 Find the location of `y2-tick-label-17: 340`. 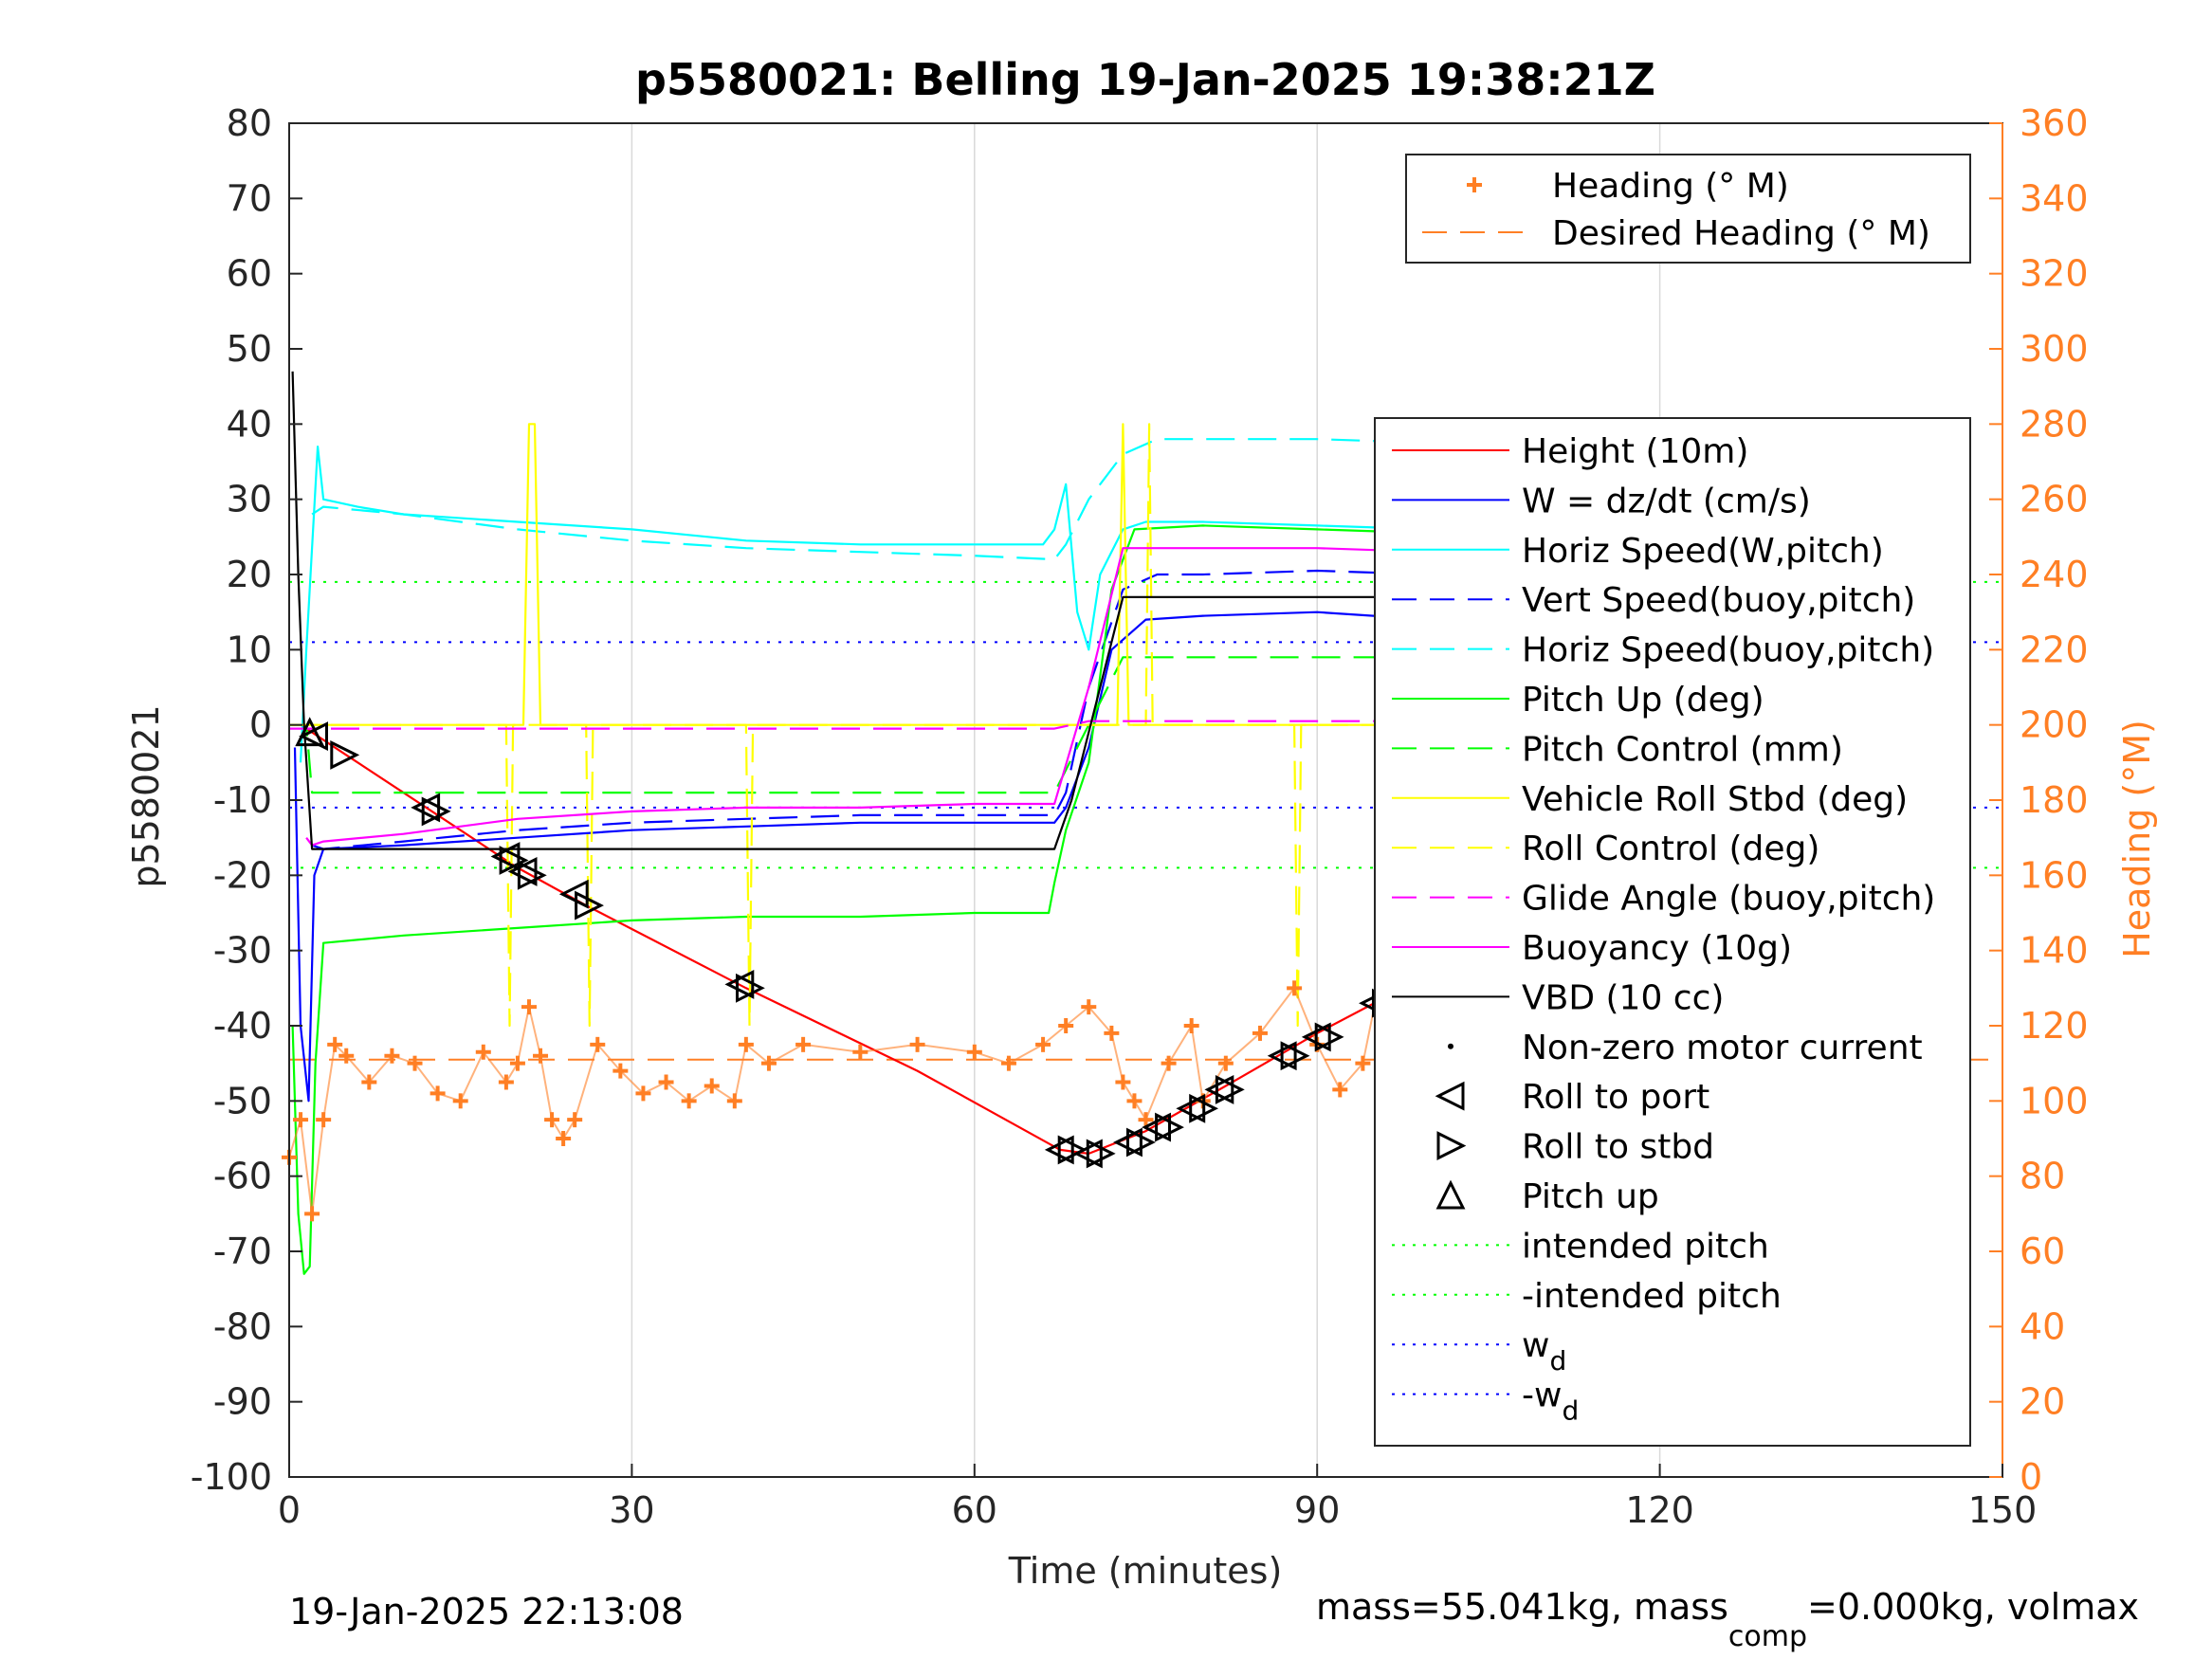

y2-tick-label-17: 340 is located at coordinates (2054, 198).